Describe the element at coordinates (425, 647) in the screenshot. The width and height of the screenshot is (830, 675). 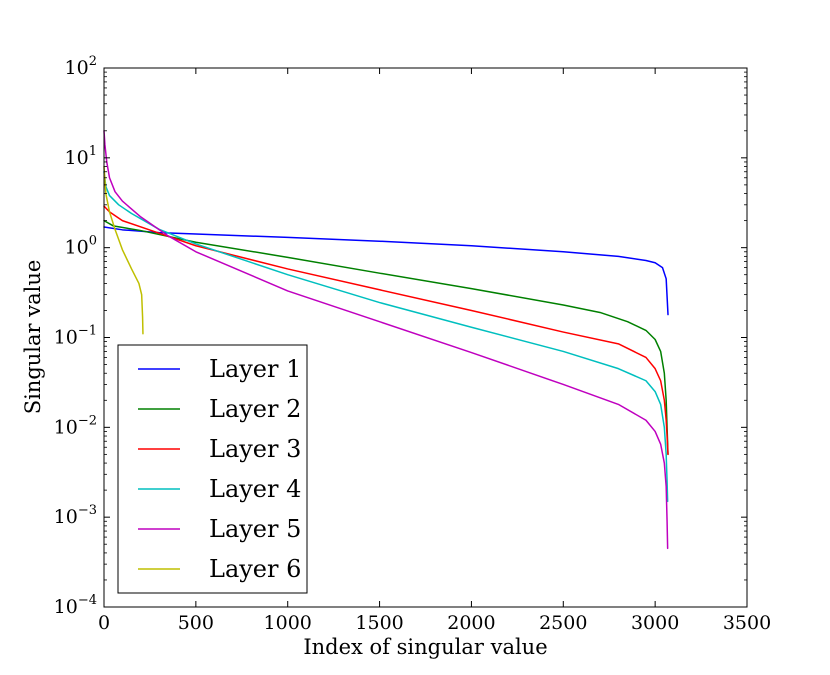
I see `x-axis-label: Index of singular value` at that location.